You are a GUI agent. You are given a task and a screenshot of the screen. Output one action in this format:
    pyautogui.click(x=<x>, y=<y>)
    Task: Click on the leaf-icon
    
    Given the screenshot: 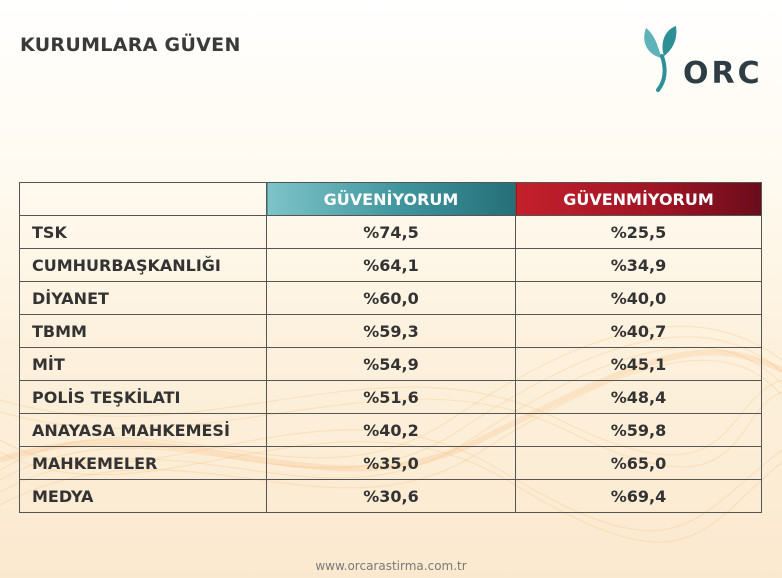 What is the action you would take?
    pyautogui.click(x=653, y=43)
    